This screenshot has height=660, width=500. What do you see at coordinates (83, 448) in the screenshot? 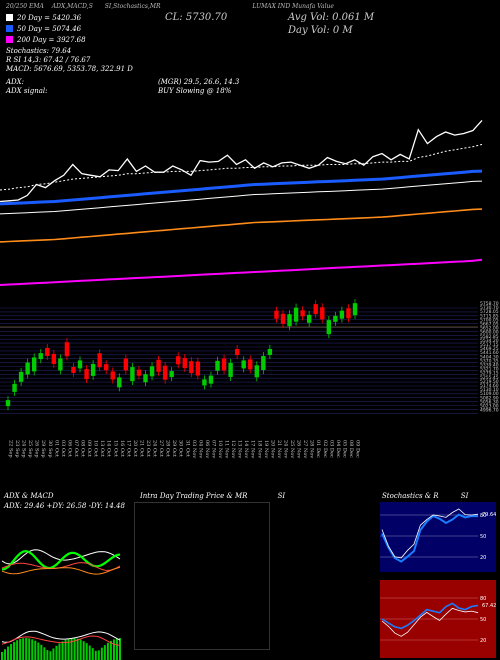
I see `date-axis-label: 08 Oct` at bounding box center [83, 448].